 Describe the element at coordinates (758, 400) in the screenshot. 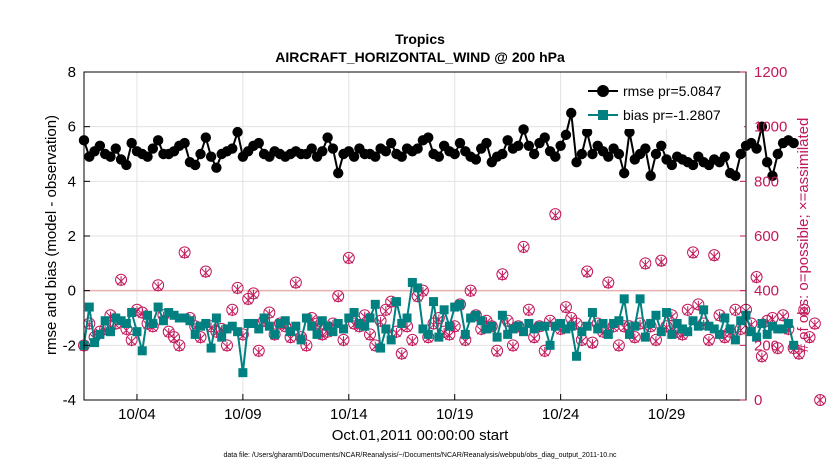

I see `y-tick-label-right: 0` at that location.